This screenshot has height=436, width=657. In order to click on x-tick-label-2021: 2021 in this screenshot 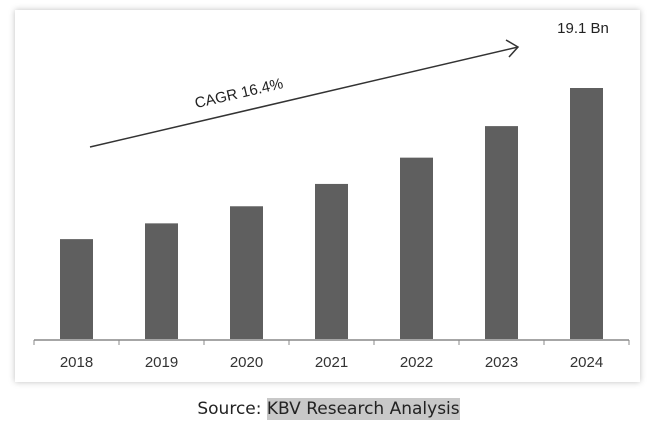, I will do `click(331, 362)`.